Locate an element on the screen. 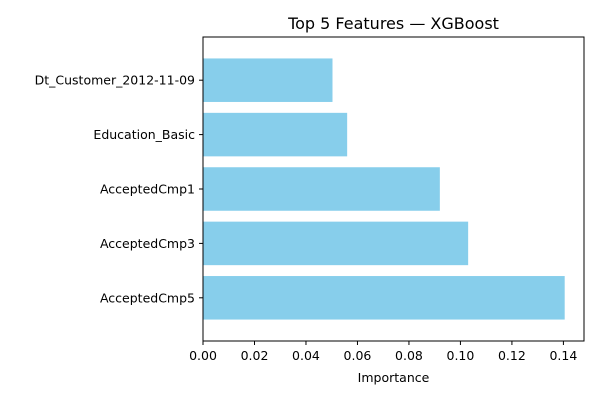  x-tick-label: 0.08 is located at coordinates (409, 355).